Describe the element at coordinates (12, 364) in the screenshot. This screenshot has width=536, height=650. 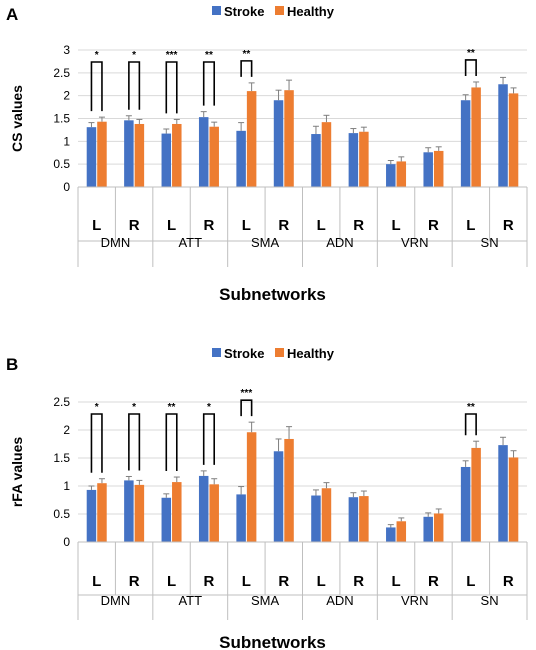
I see `panel-letter: B` at that location.